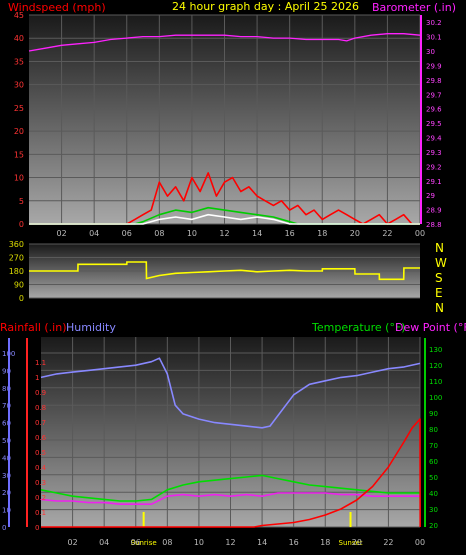 The image size is (466, 555). Describe the element at coordinates (19, 131) in the screenshot. I see `windspeed-tick-label: 20` at that location.